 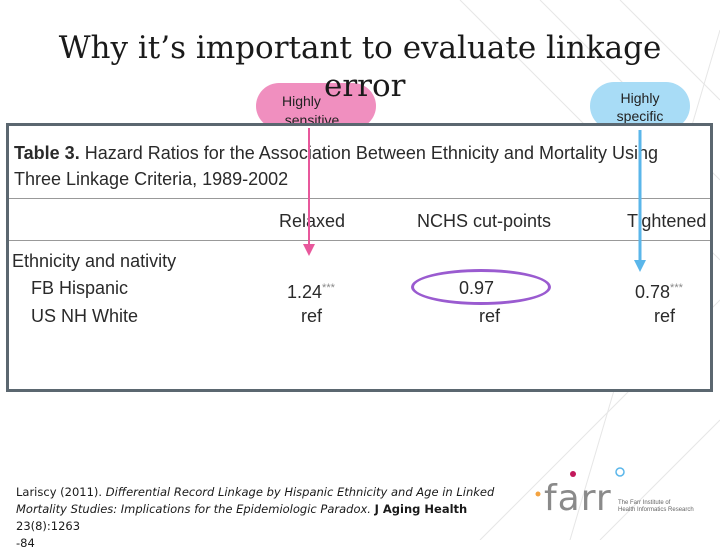 I want to click on cell-tightened: 0.78***, so click(x=659, y=290).